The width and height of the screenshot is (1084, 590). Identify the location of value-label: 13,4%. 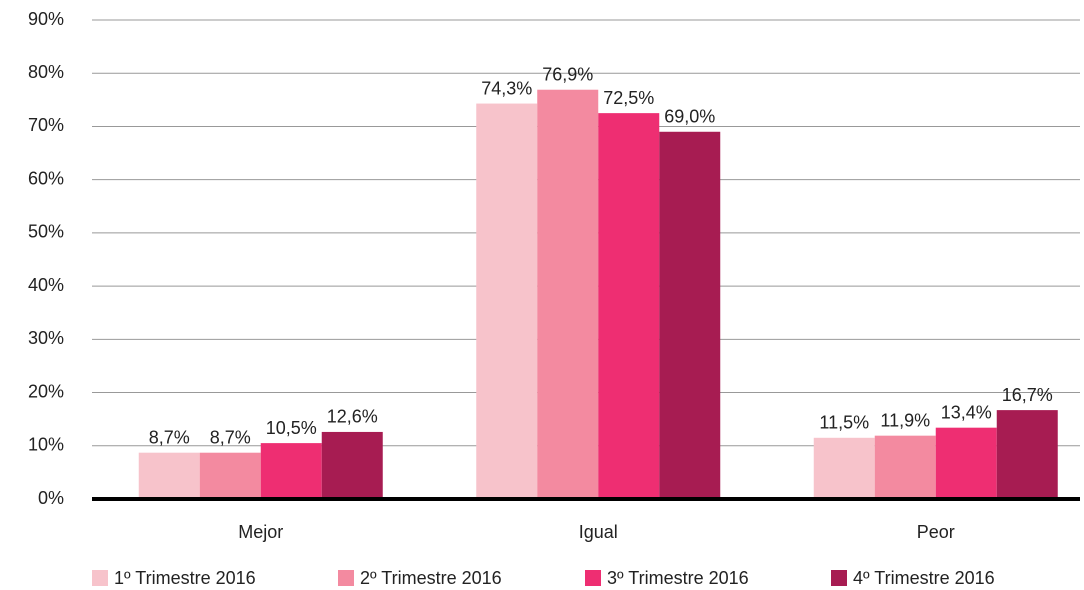
(966, 412).